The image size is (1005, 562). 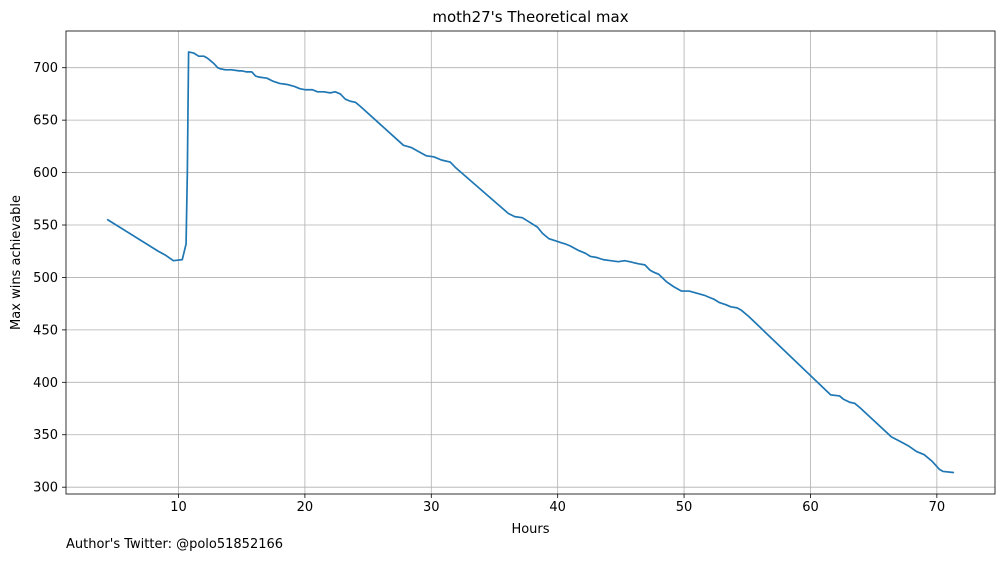 I want to click on y-tick-label: 300, so click(x=45, y=488).